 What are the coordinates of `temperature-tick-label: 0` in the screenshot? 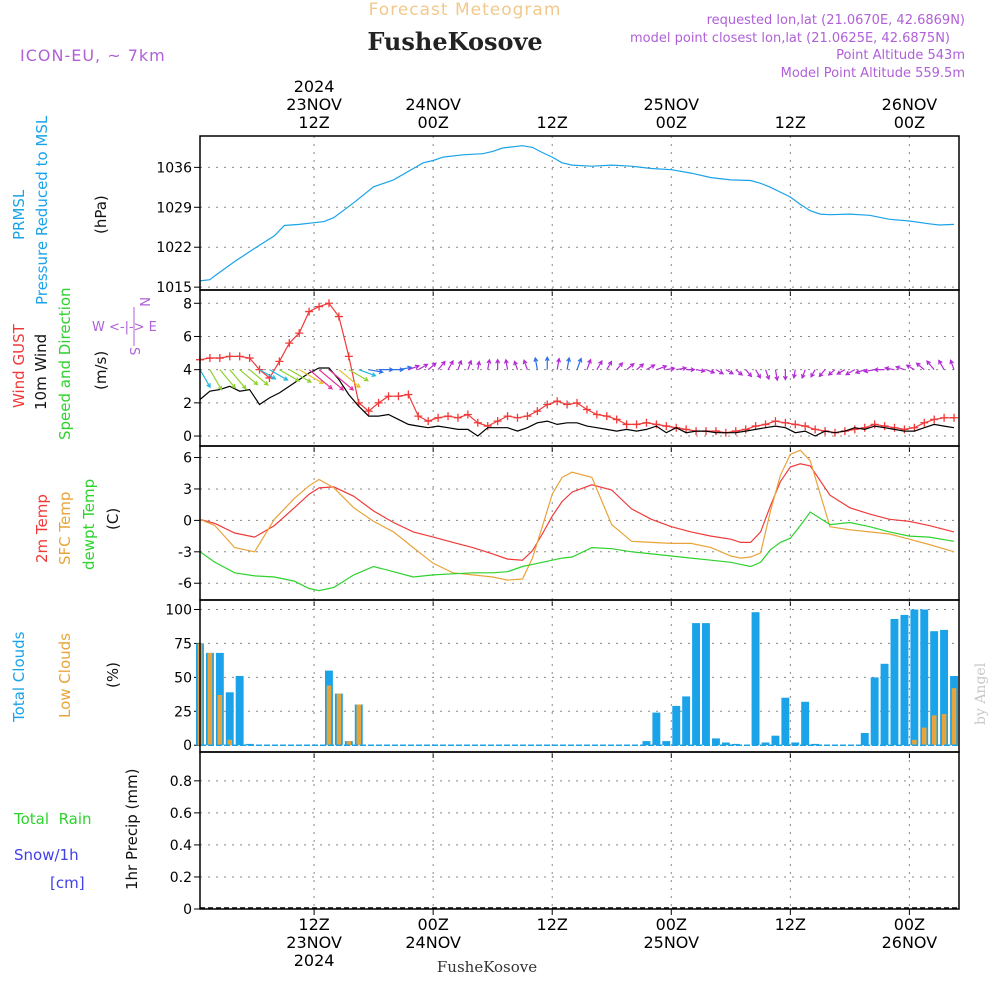 It's located at (187, 521).